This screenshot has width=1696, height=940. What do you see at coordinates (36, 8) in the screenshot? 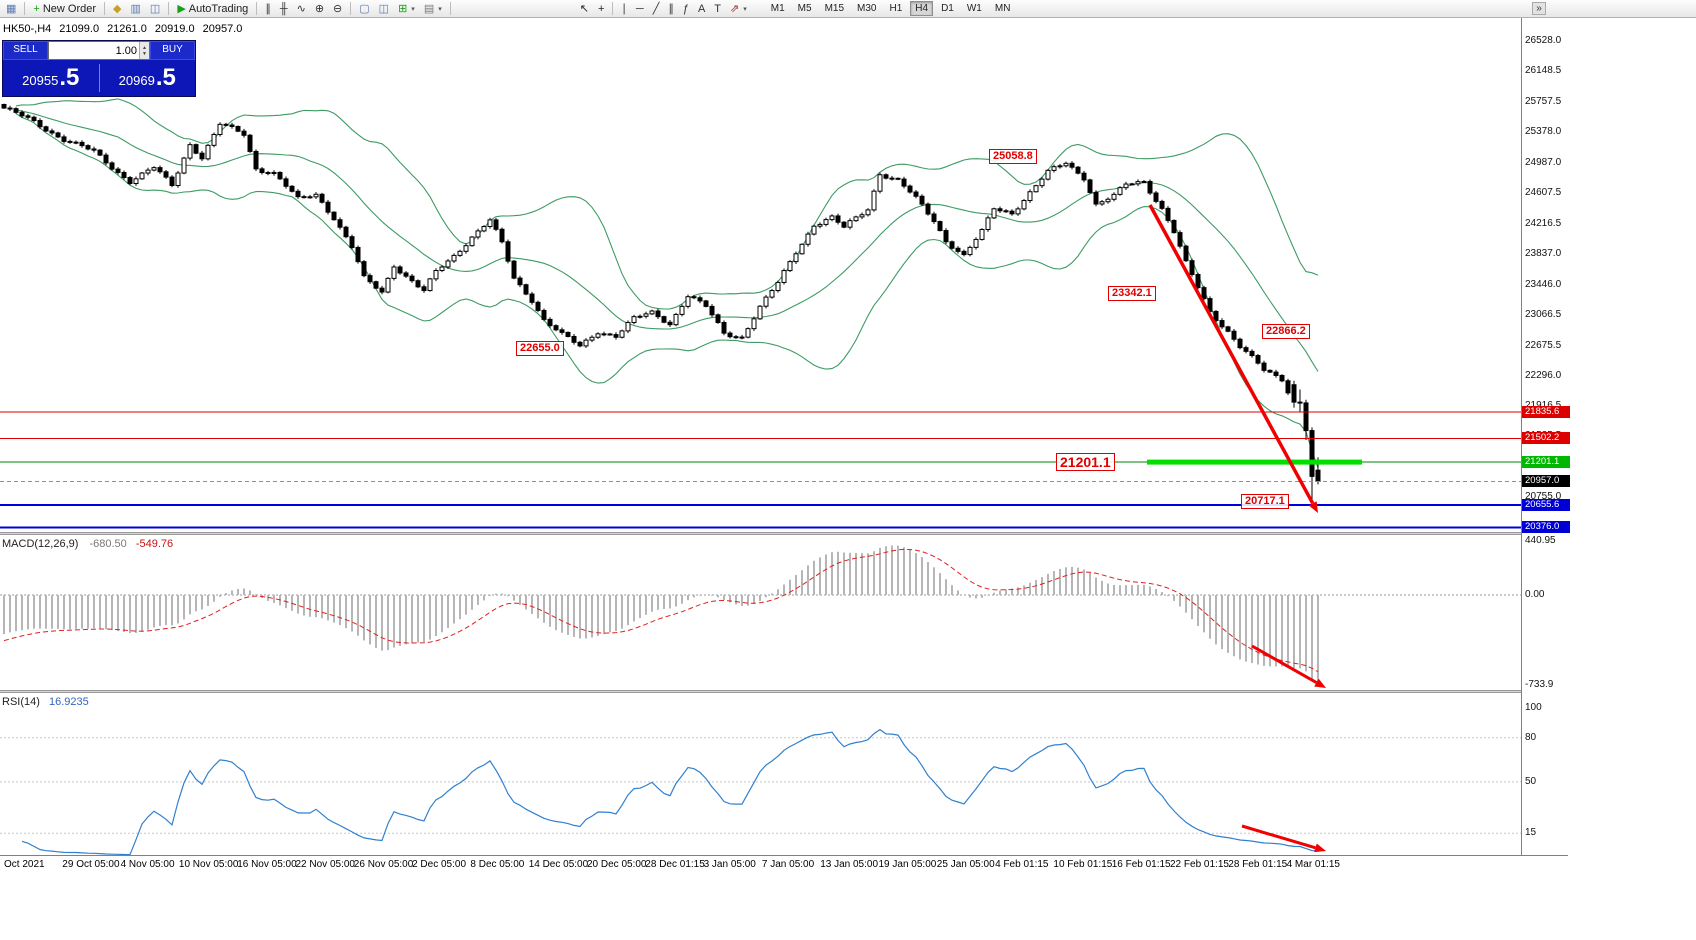
I see `new-order-button: +` at bounding box center [36, 8].